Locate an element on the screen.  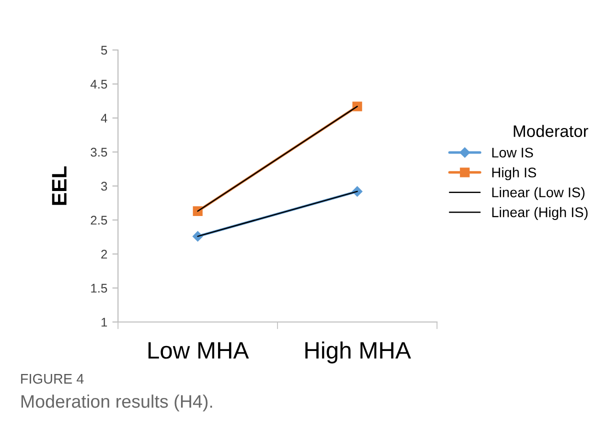
text: Moderation results (H4). is located at coordinates (116, 403).